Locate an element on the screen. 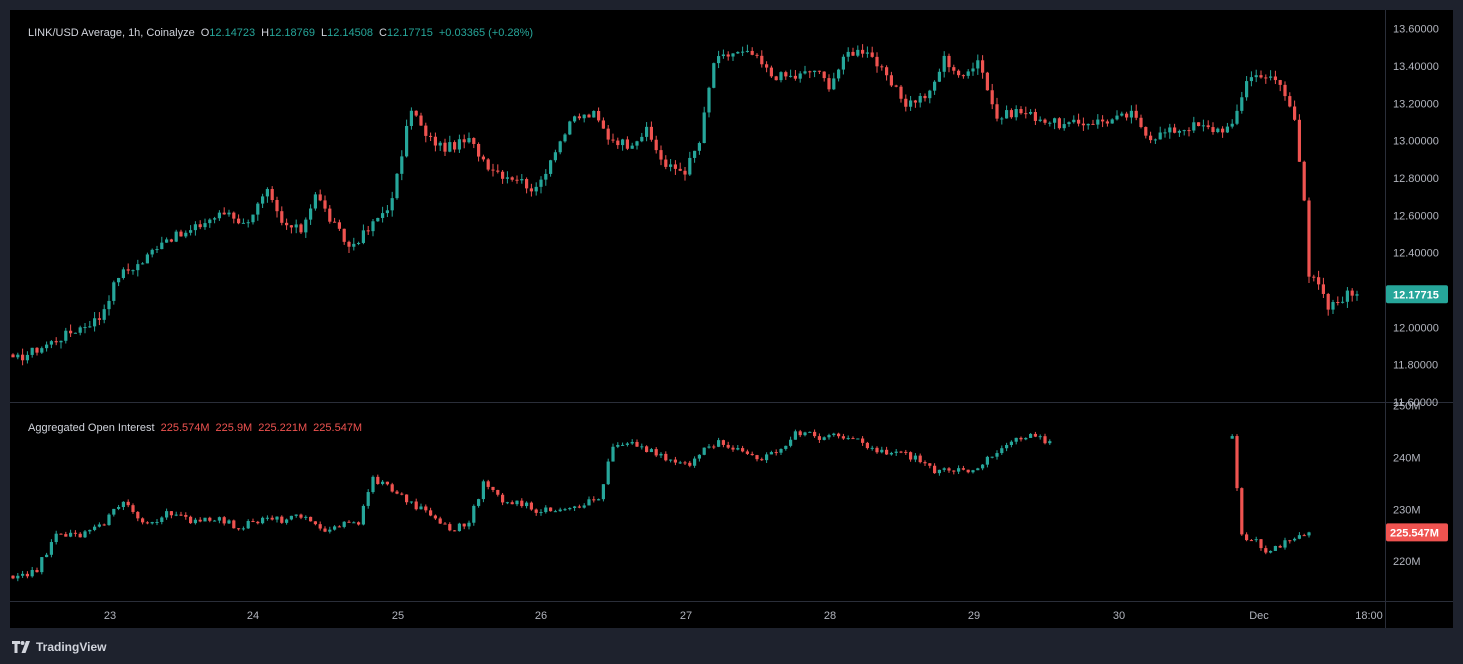 The height and width of the screenshot is (664, 1463). time-axis-label: 18:00 is located at coordinates (1369, 616).